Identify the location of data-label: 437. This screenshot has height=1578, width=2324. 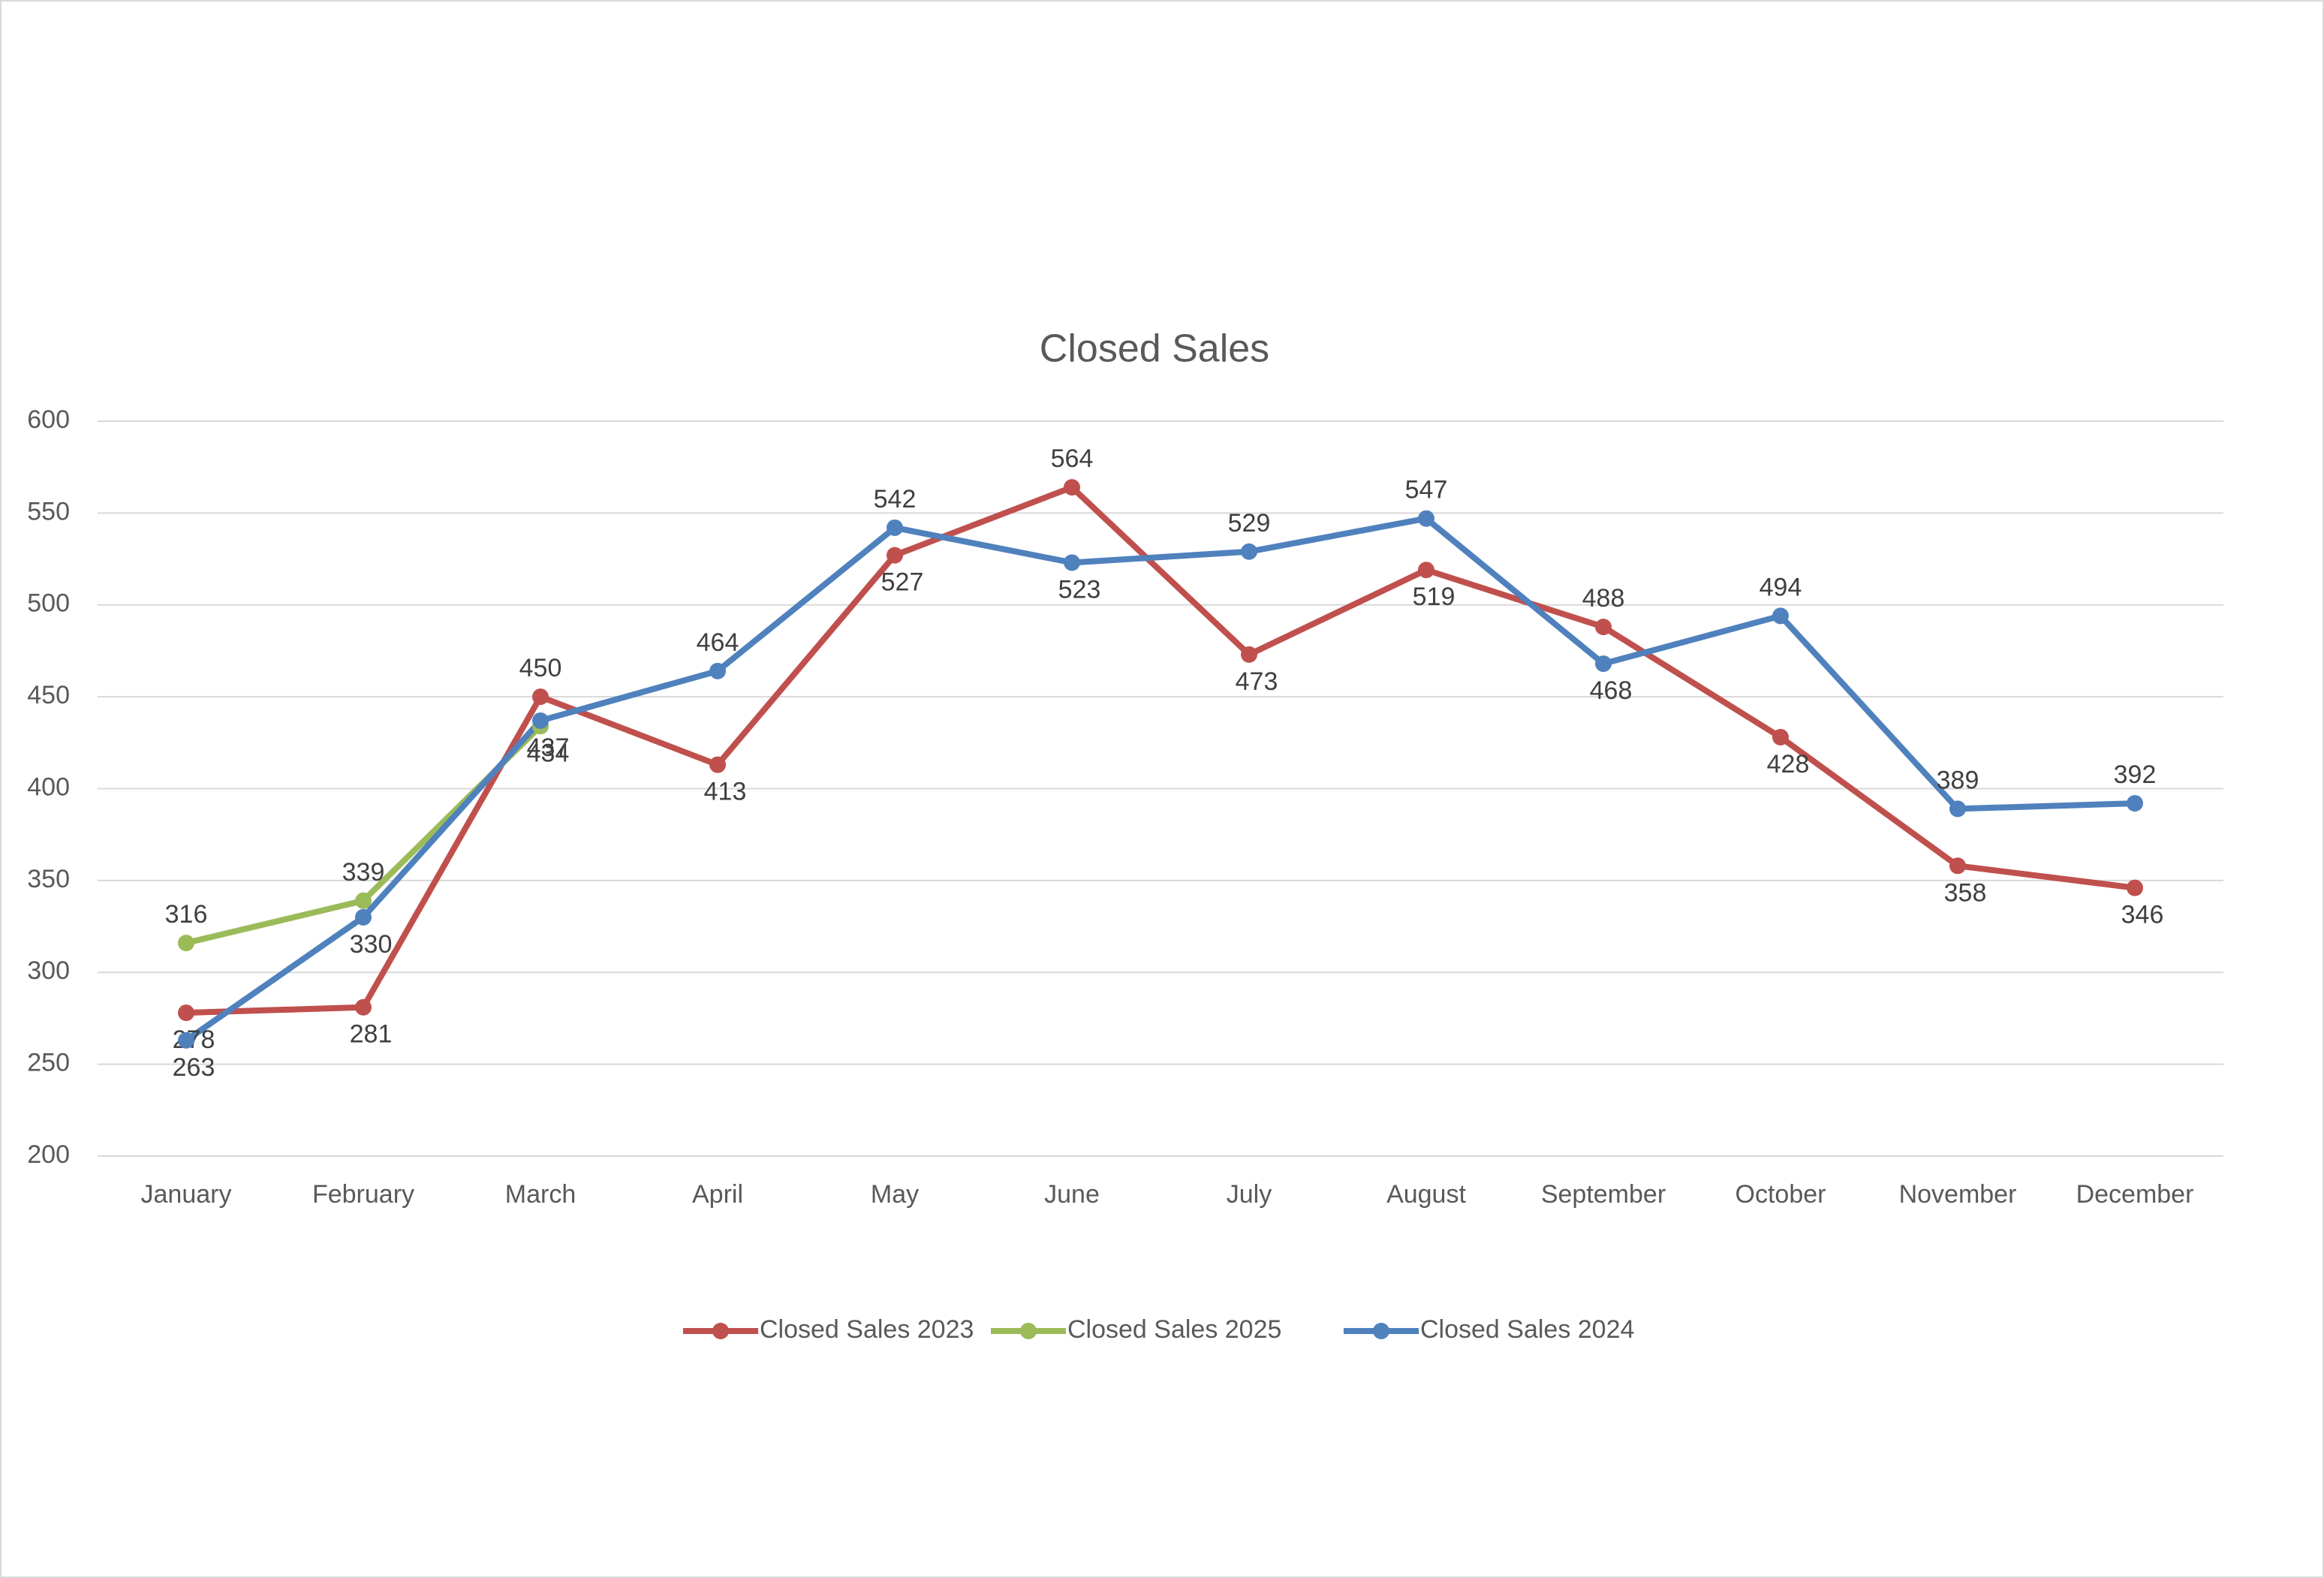
(548, 748).